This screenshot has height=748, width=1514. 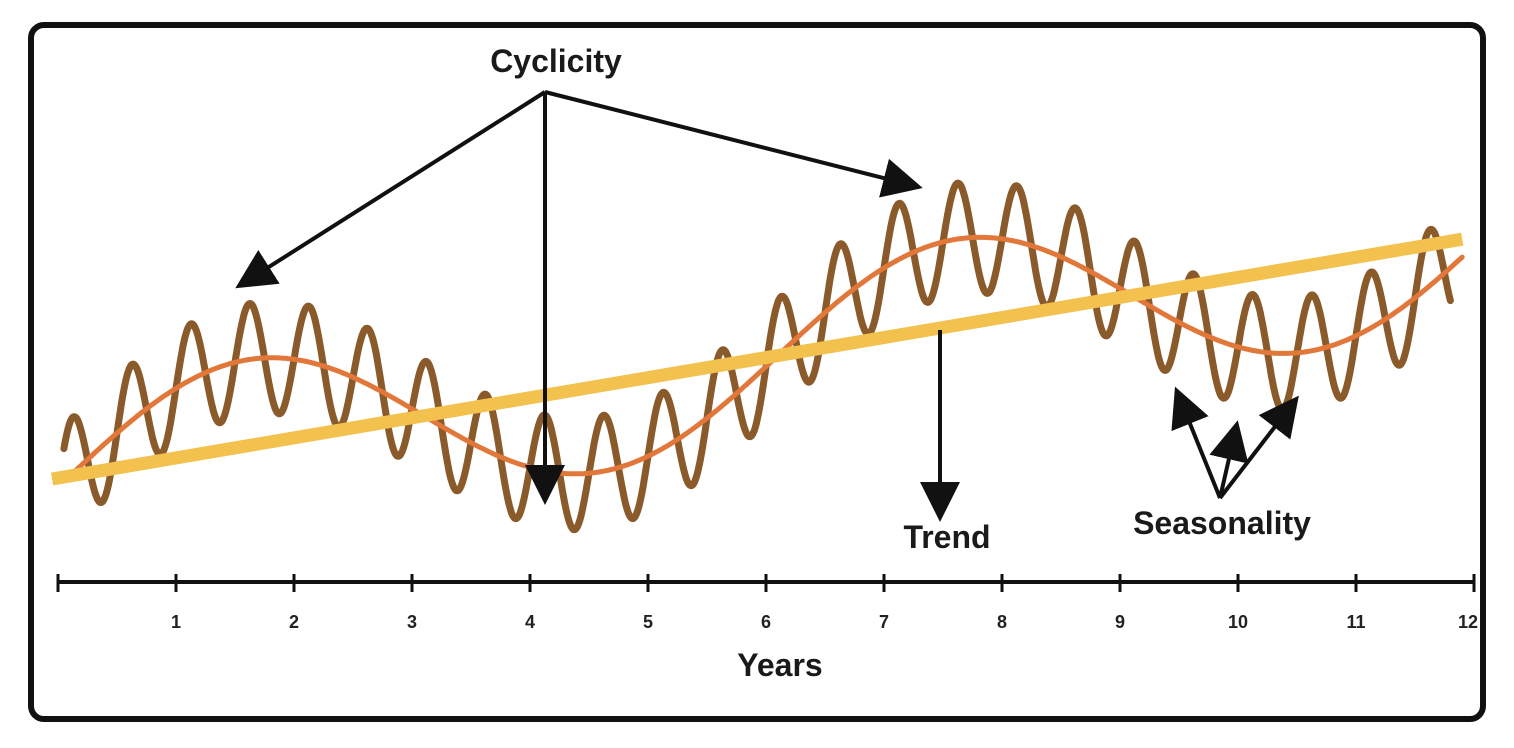 I want to click on x-tick-label: 8, so click(x=1002, y=622).